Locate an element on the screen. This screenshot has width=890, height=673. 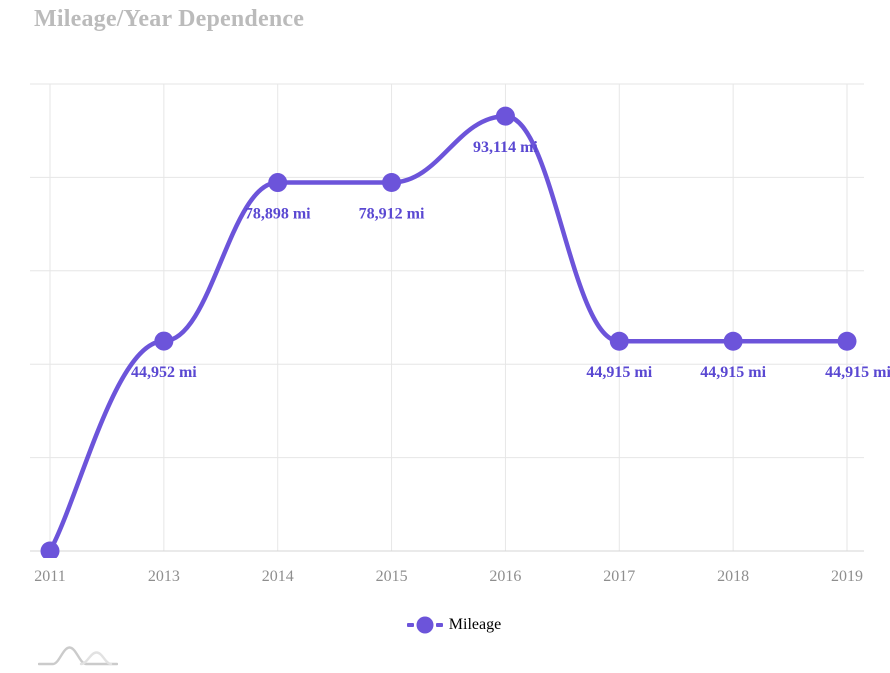
data-point-label: 78,912 mi is located at coordinates (392, 213).